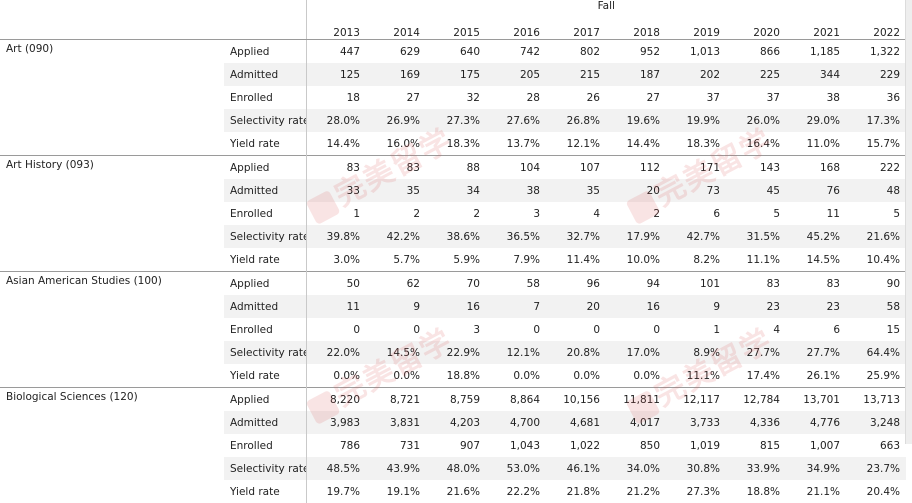 The width and height of the screenshot is (912, 503). What do you see at coordinates (876, 74) in the screenshot?
I see `value-cell: 229` at bounding box center [876, 74].